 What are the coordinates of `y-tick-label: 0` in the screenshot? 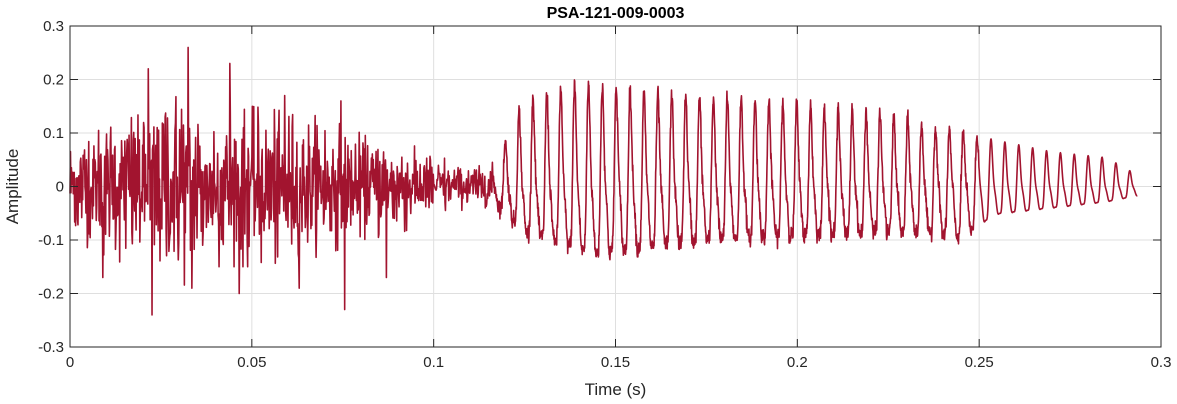 It's located at (60, 187).